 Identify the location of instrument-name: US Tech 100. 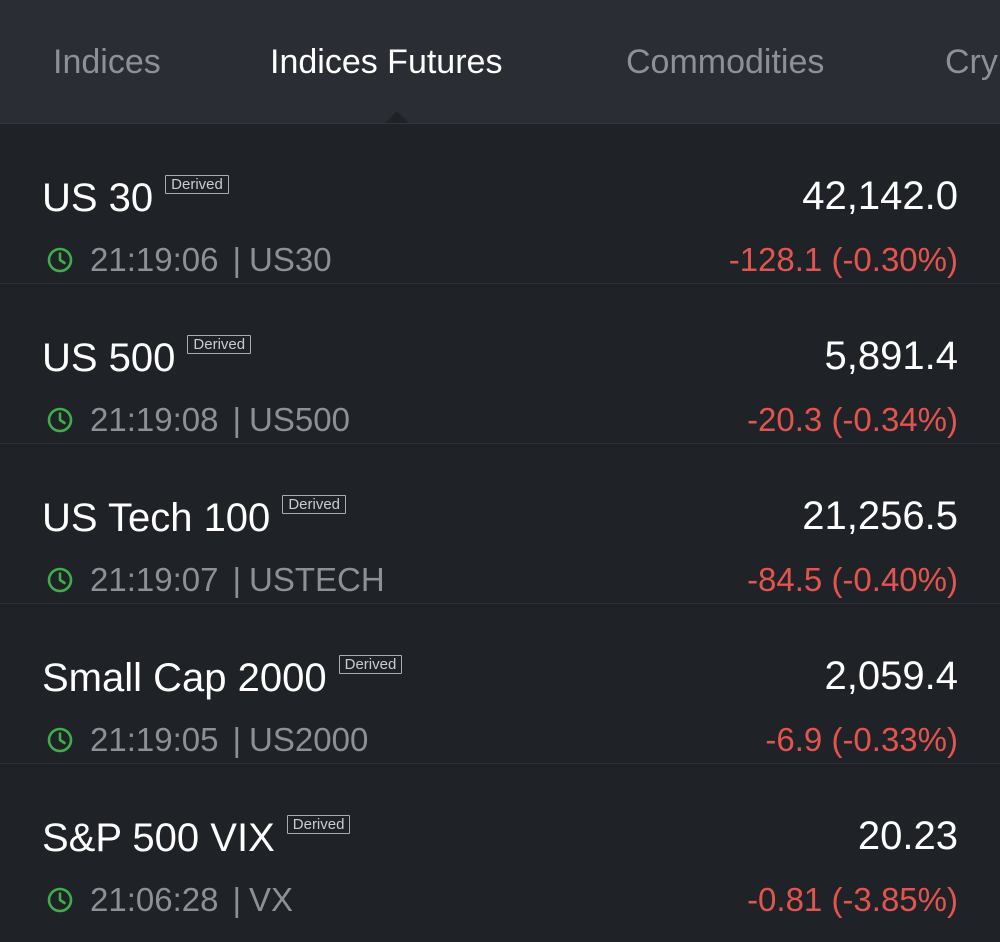
(156, 518).